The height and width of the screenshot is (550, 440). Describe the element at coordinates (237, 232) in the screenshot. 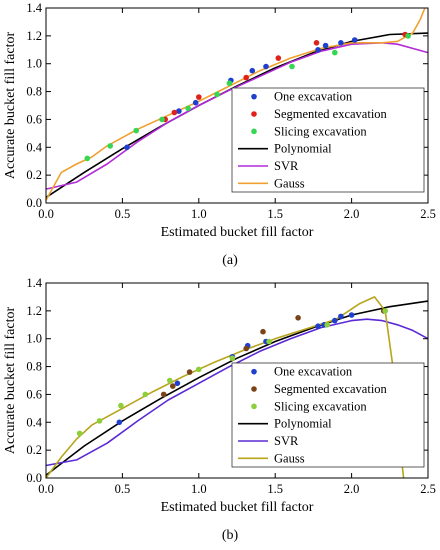

I see `x-axis-label: Estimated bucket fill factor` at that location.